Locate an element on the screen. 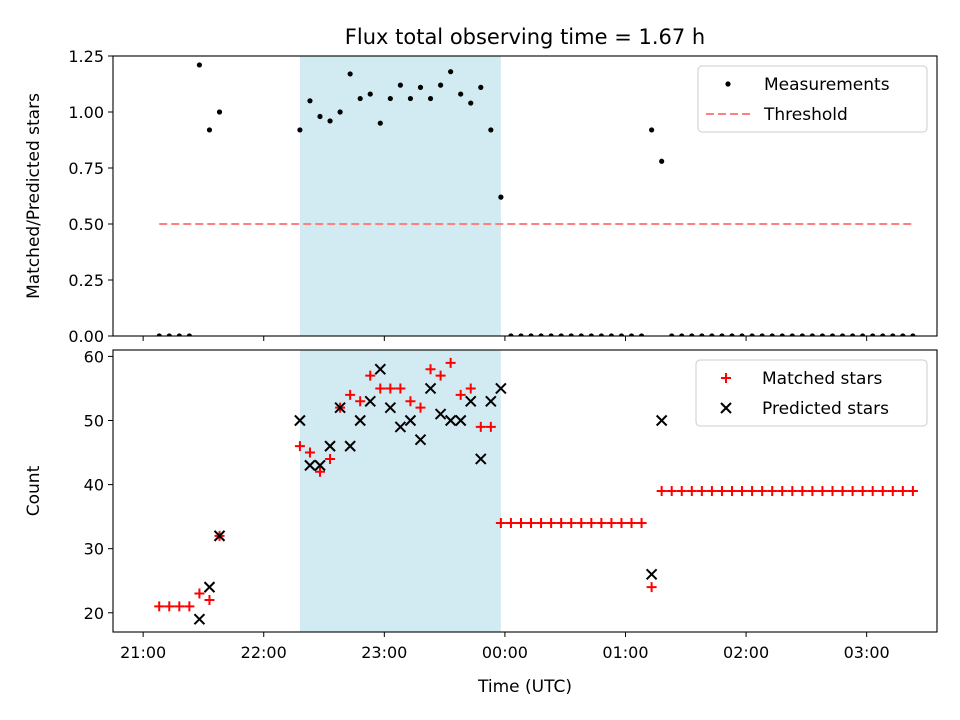  legend-marker-measurements is located at coordinates (728, 84).